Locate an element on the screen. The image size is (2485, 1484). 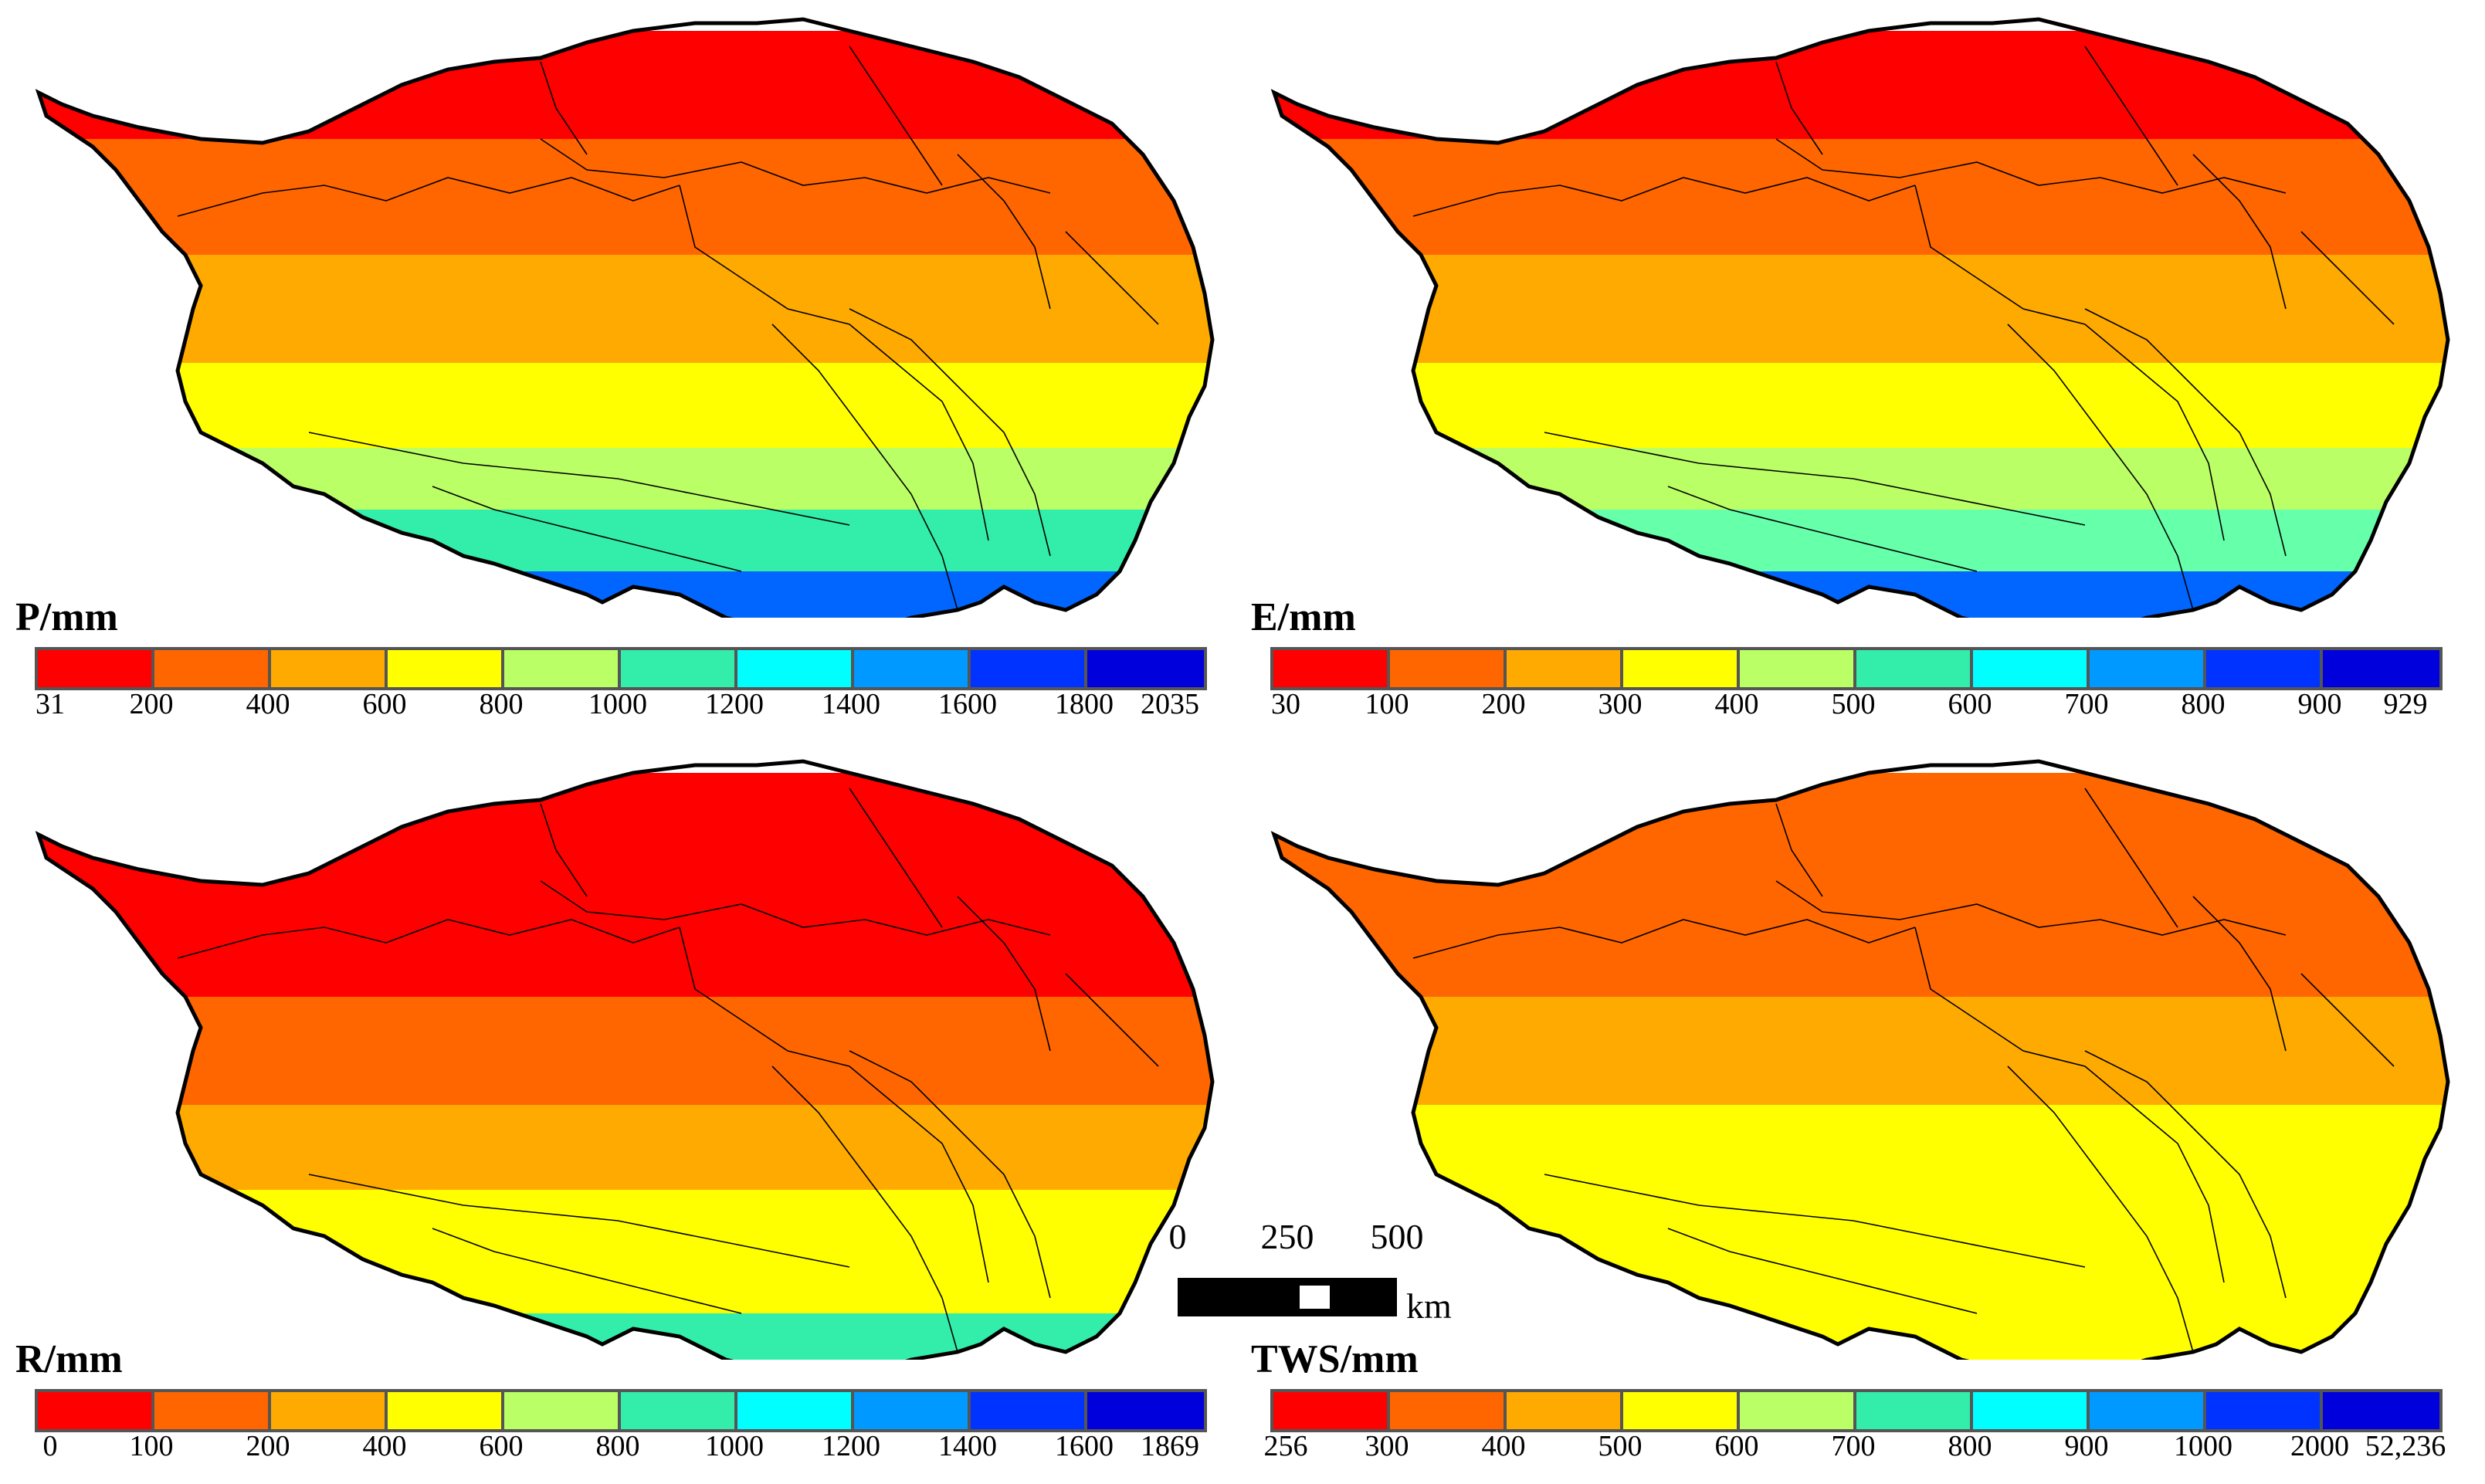
legend-bar-precipitation is located at coordinates (621, 668).